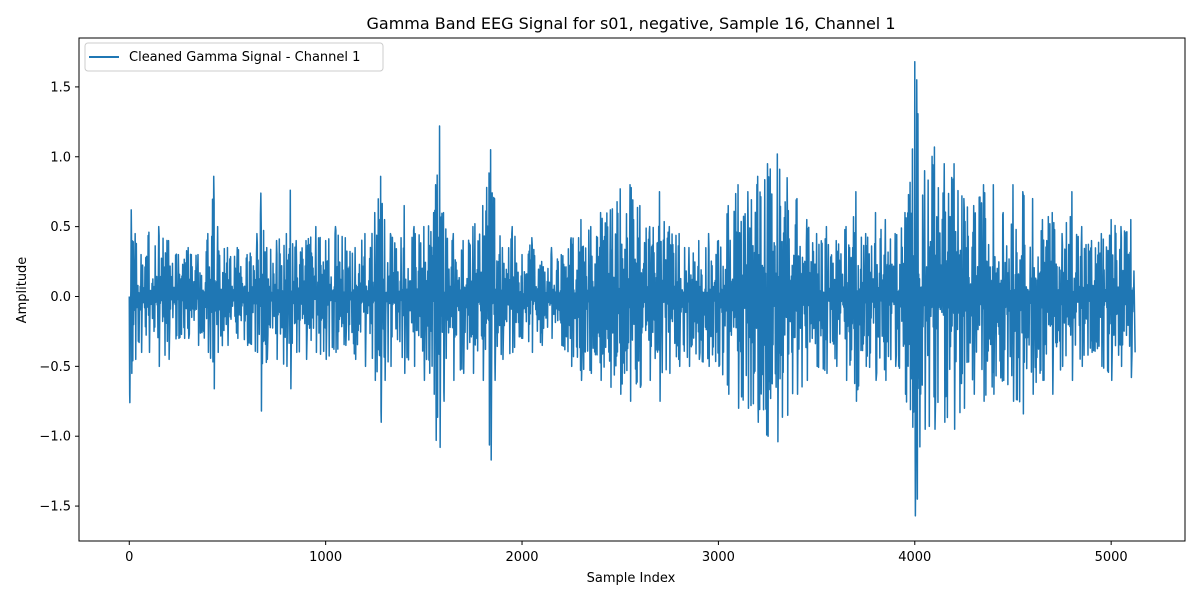 This screenshot has height=600, width=1200. What do you see at coordinates (55, 367) in the screenshot?
I see `y-tick-label: −0.5` at bounding box center [55, 367].